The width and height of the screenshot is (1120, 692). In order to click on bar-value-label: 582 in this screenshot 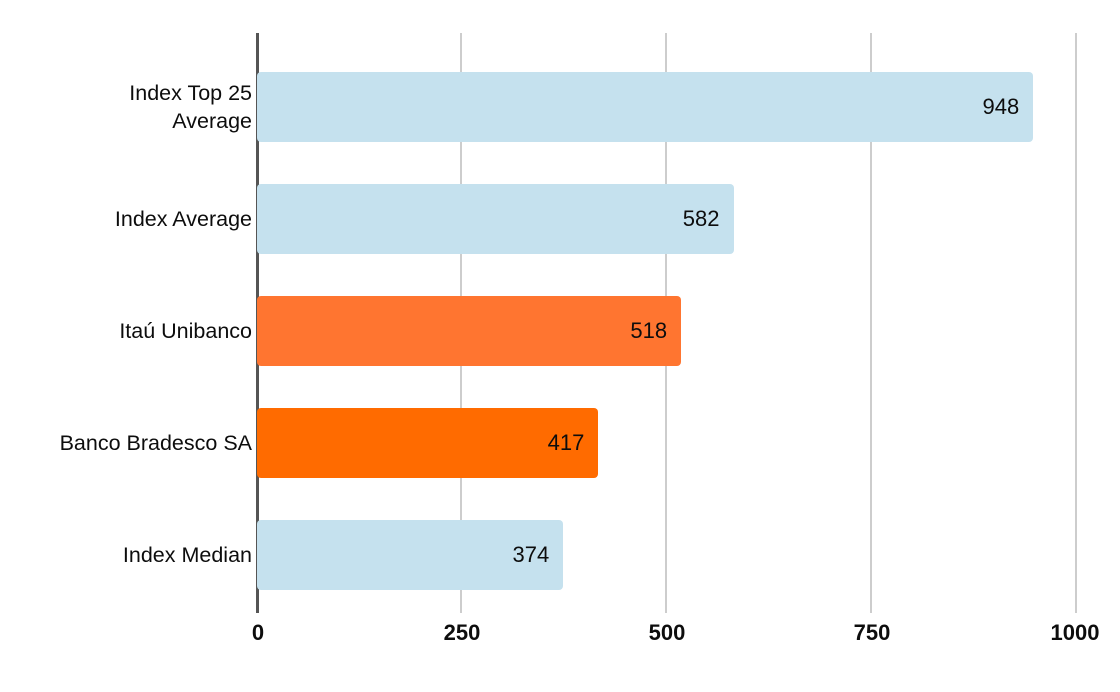, I will do `click(701, 218)`.